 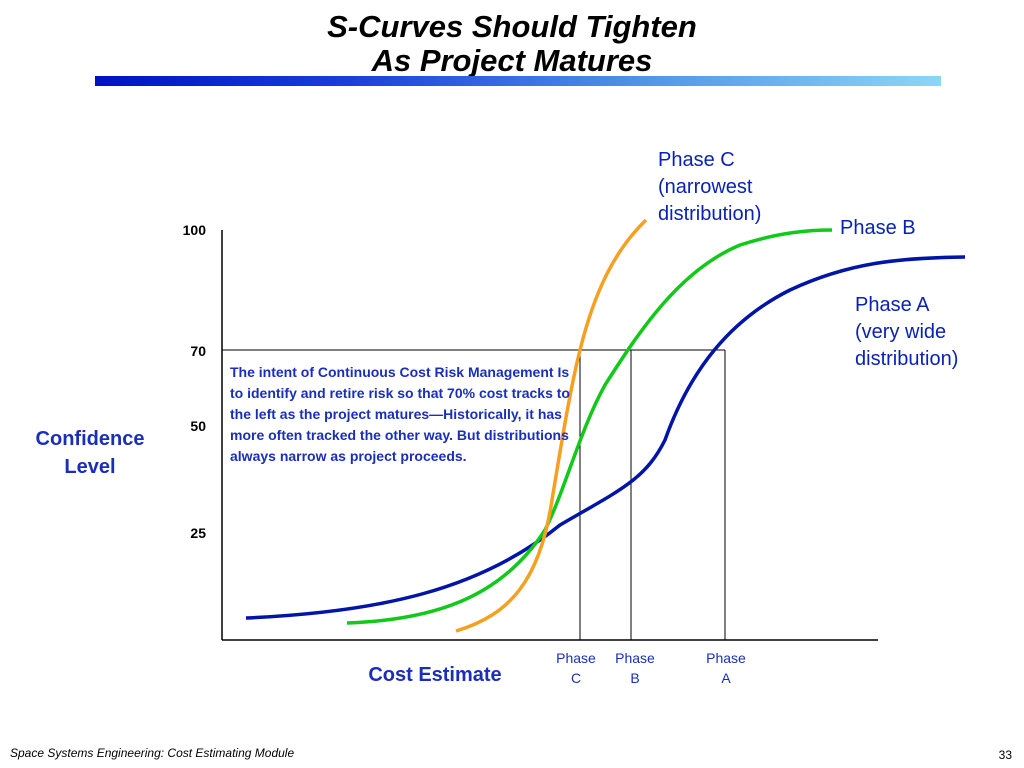 I want to click on annotation-phase-a: Phase A (very wide distribution), so click(x=906, y=332).